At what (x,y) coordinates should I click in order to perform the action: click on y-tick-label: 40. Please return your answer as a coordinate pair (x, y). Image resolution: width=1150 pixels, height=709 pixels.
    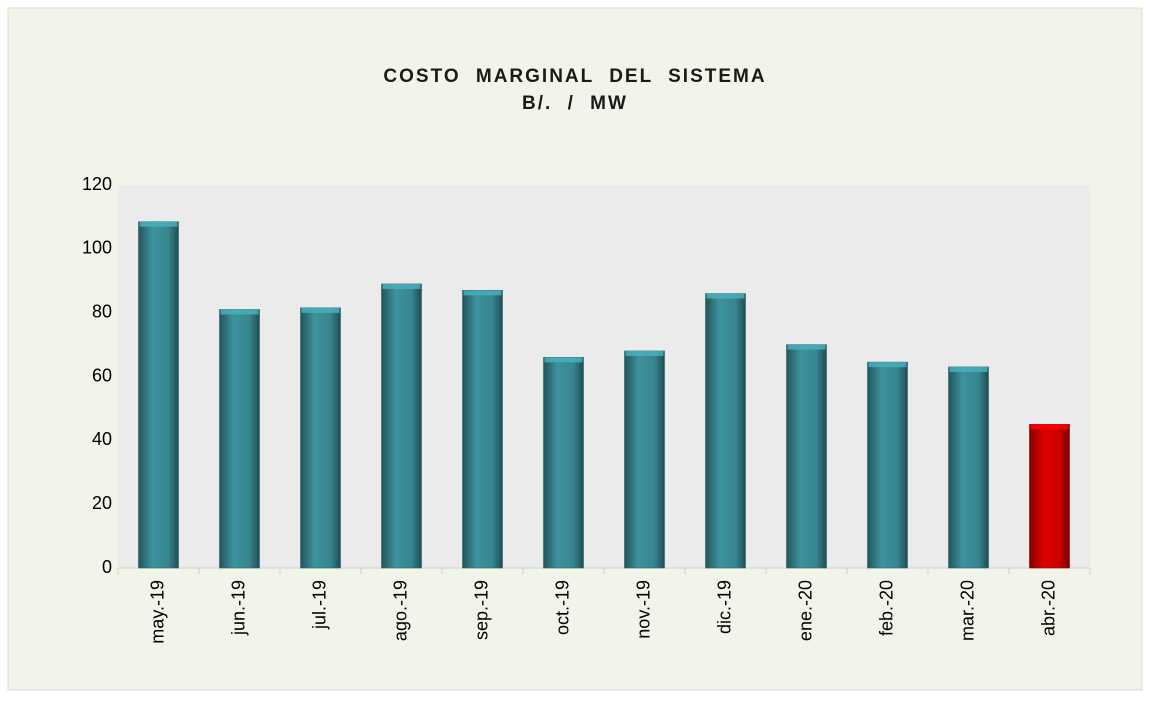
    Looking at the image, I should click on (102, 439).